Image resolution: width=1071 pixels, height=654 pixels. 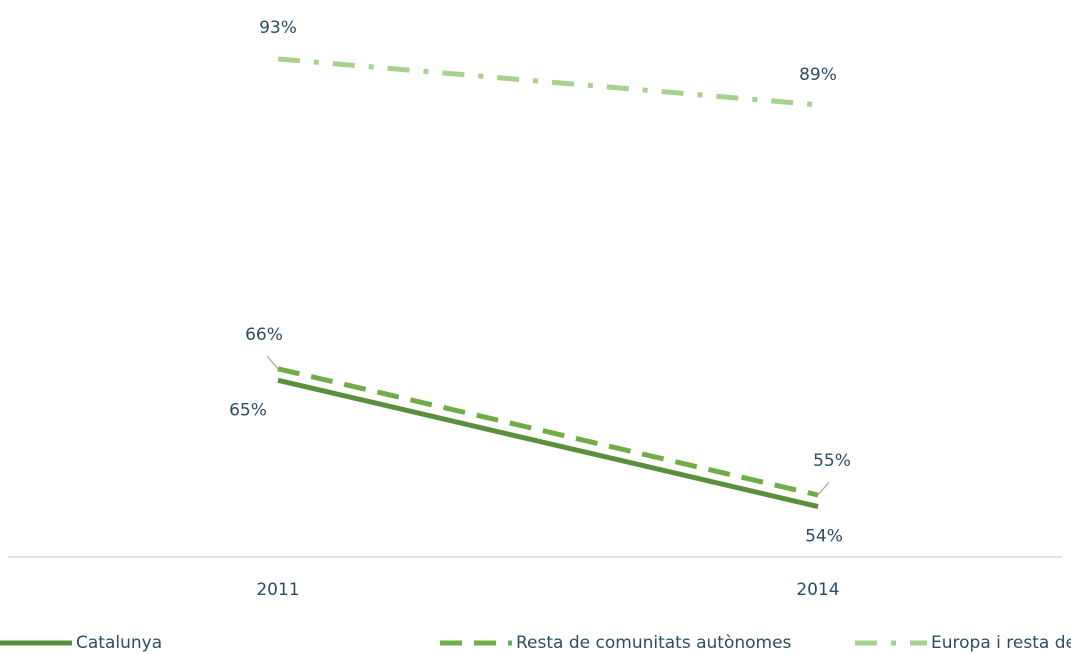 I want to click on data-label: 89%, so click(x=818, y=75).